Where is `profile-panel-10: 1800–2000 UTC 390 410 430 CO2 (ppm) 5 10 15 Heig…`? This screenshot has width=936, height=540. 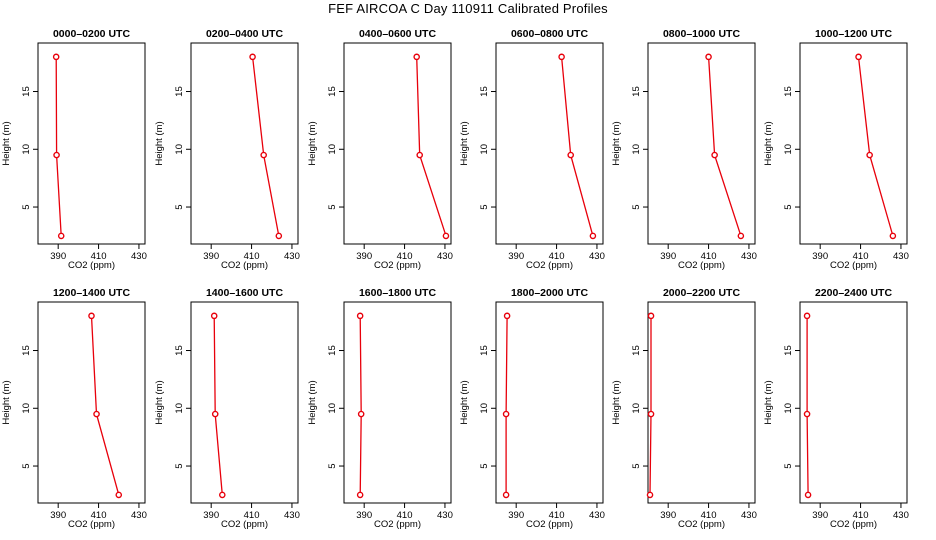
profile-panel-10: 1800–2000 UTC 390 410 430 CO2 (ppm) 5 10 15 Heig… is located at coordinates (532, 408).